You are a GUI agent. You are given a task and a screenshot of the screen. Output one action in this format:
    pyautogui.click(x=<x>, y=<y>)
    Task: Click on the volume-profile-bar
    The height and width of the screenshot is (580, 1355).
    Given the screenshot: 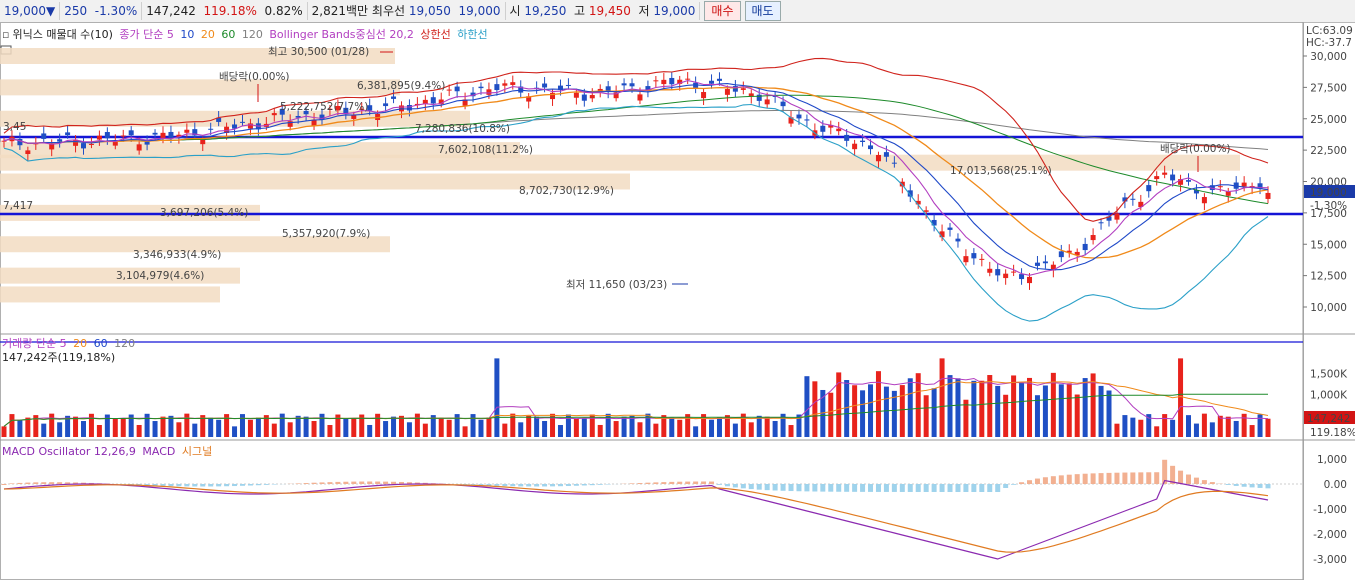 What is the action you would take?
    pyautogui.click(x=620, y=162)
    